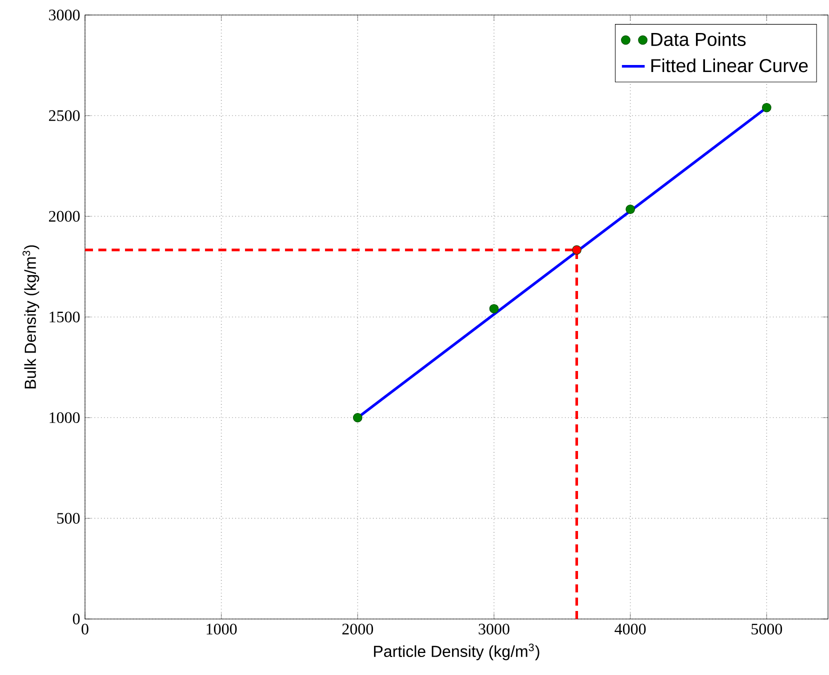 The image size is (829, 675). I want to click on legend-label: Data Points, so click(698, 39).